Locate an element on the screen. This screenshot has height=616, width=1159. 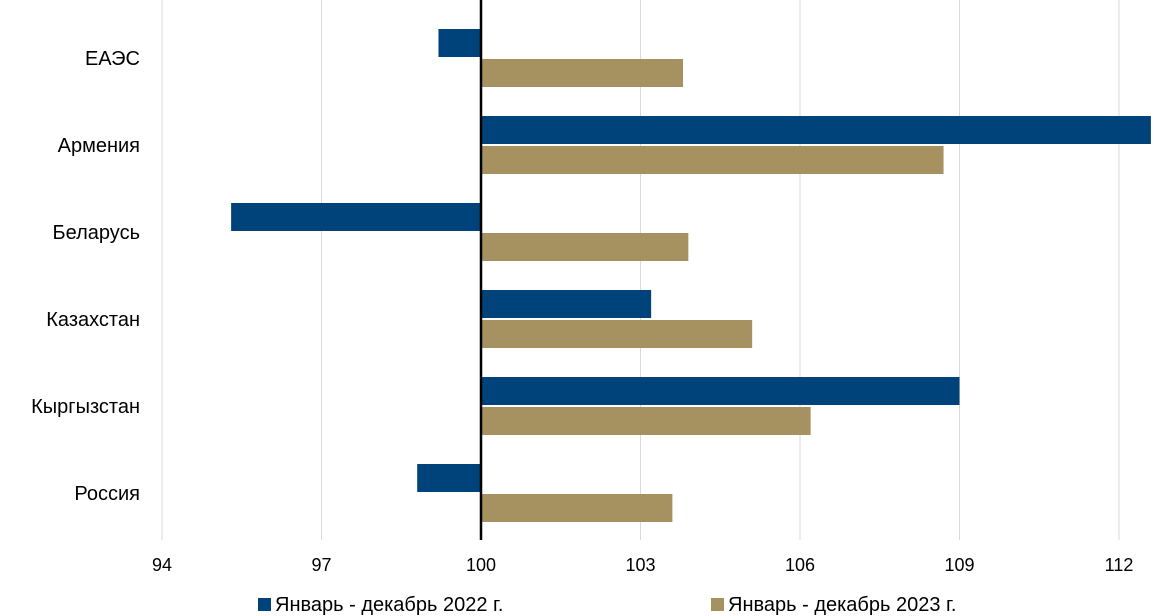
x-tick-label: 103 is located at coordinates (640, 565).